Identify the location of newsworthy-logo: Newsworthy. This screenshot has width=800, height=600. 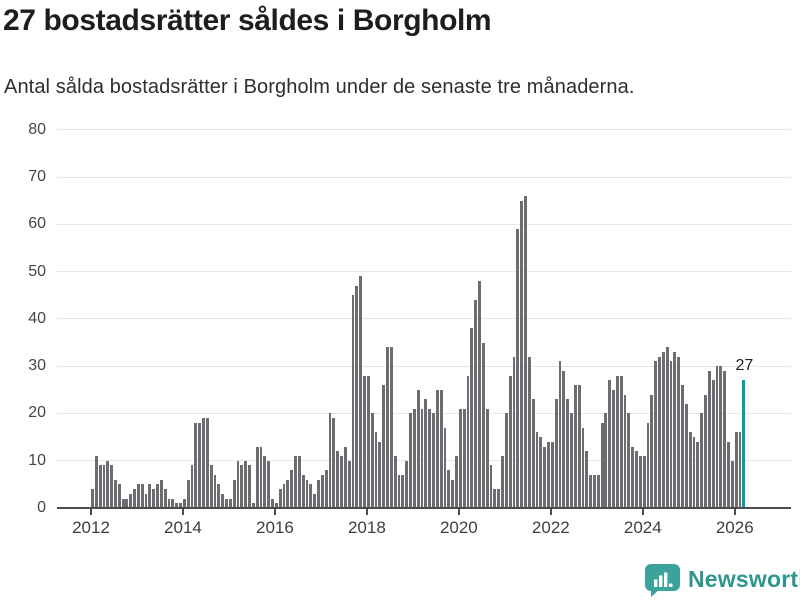
(722, 581).